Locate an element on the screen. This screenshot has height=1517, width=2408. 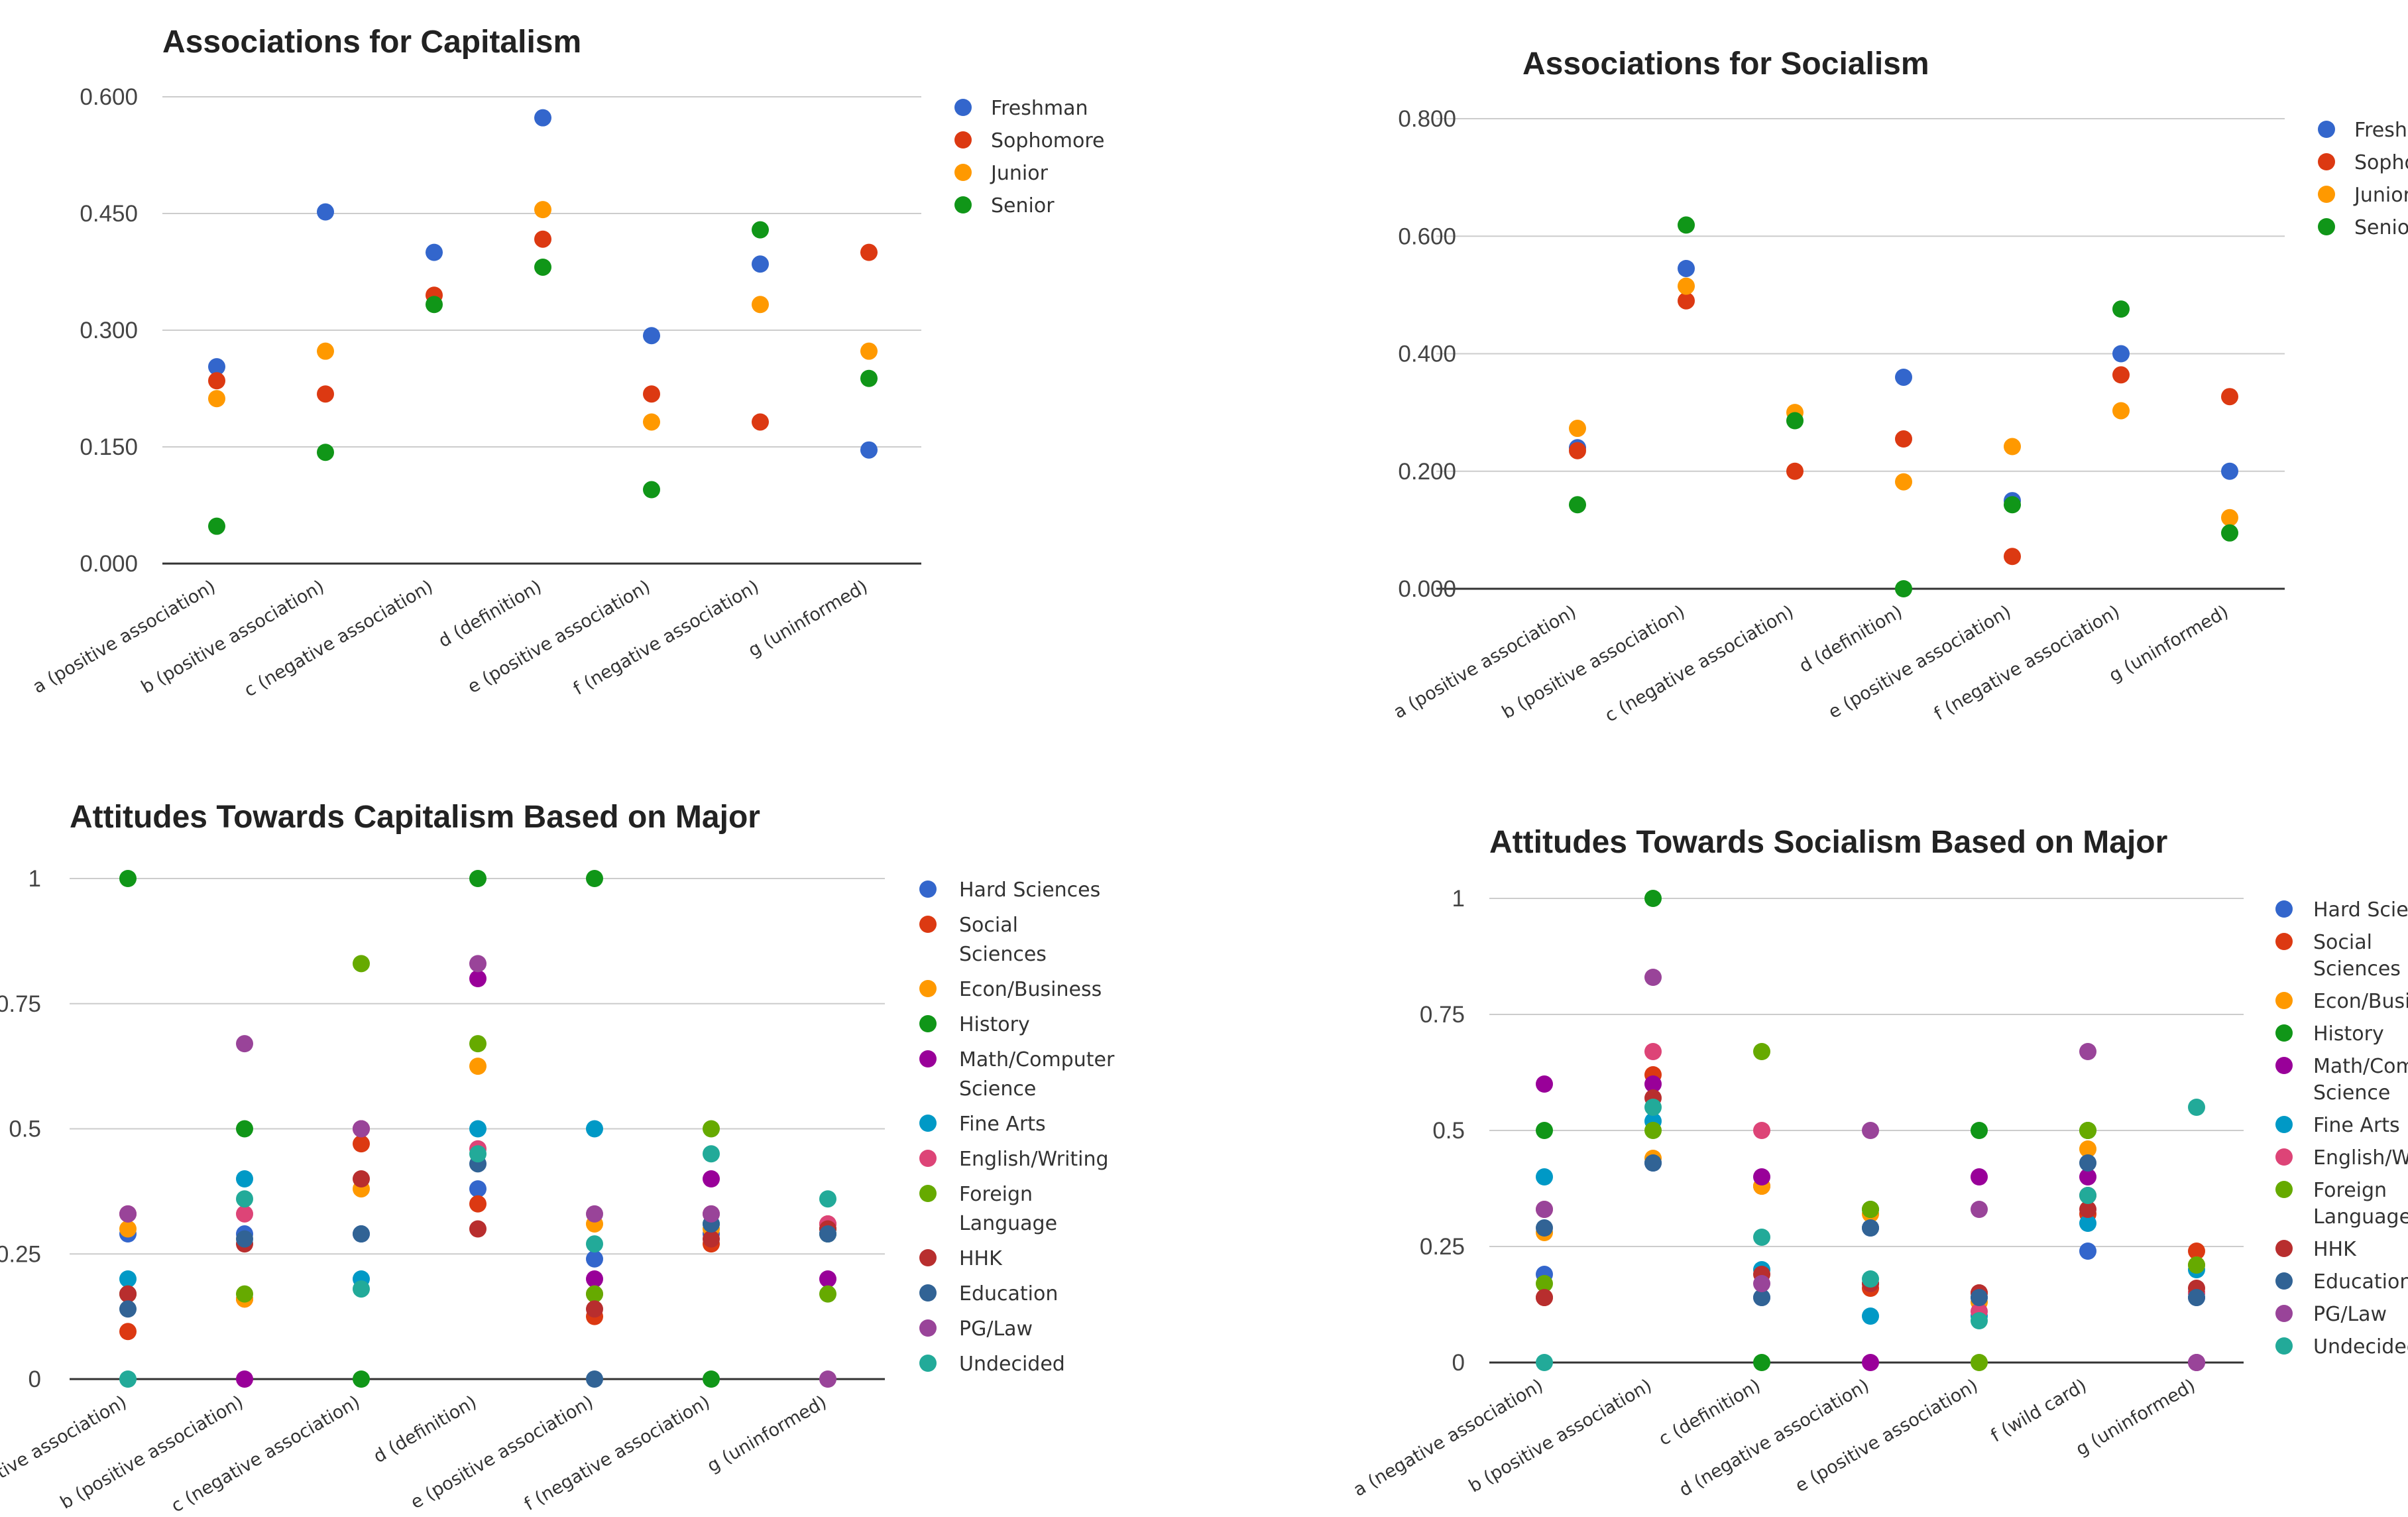
legend-swatch-sophomore is located at coordinates (2327, 161).